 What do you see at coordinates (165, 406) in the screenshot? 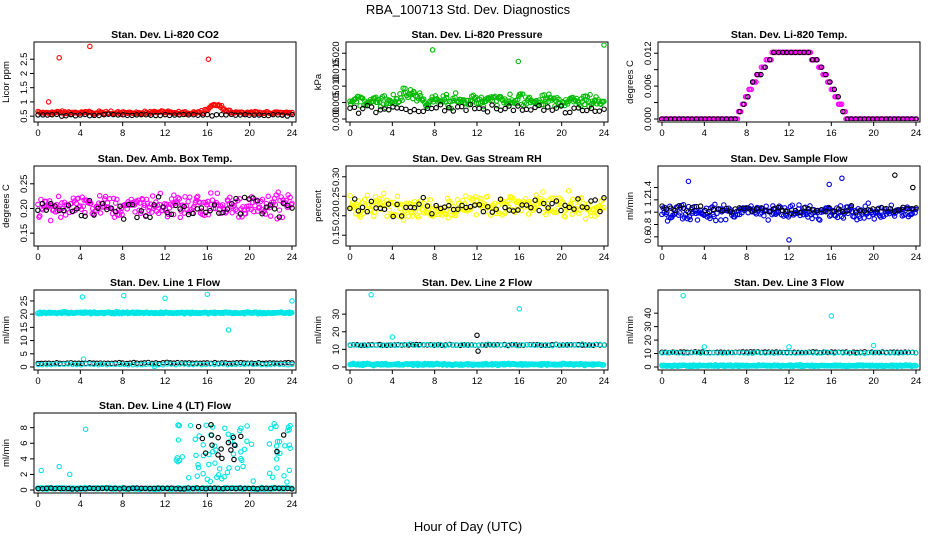
I see `panel-title: Stan. Dev. Line 4 (LT) Flow` at bounding box center [165, 406].